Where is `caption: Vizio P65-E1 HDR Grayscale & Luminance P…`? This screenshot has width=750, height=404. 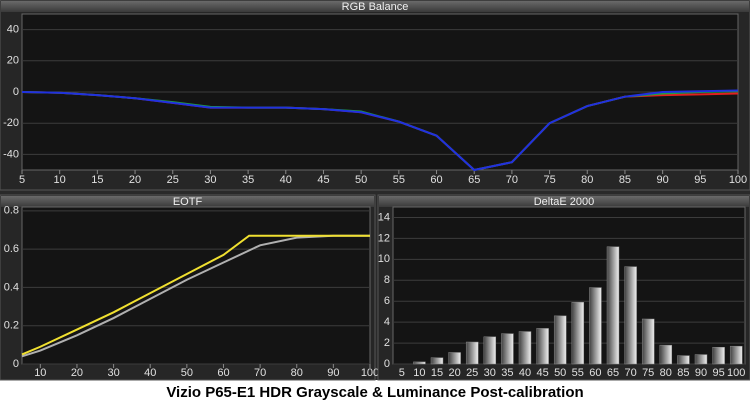 caption: Vizio P65-E1 HDR Grayscale & Luminance P… is located at coordinates (374, 392).